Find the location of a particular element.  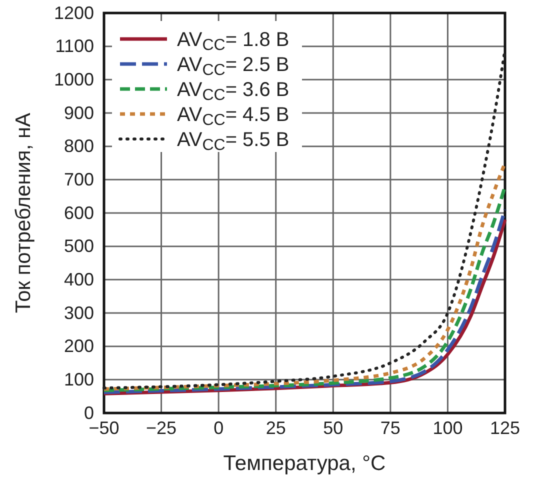

x-axis-title: Температура, °C is located at coordinates (304, 463).